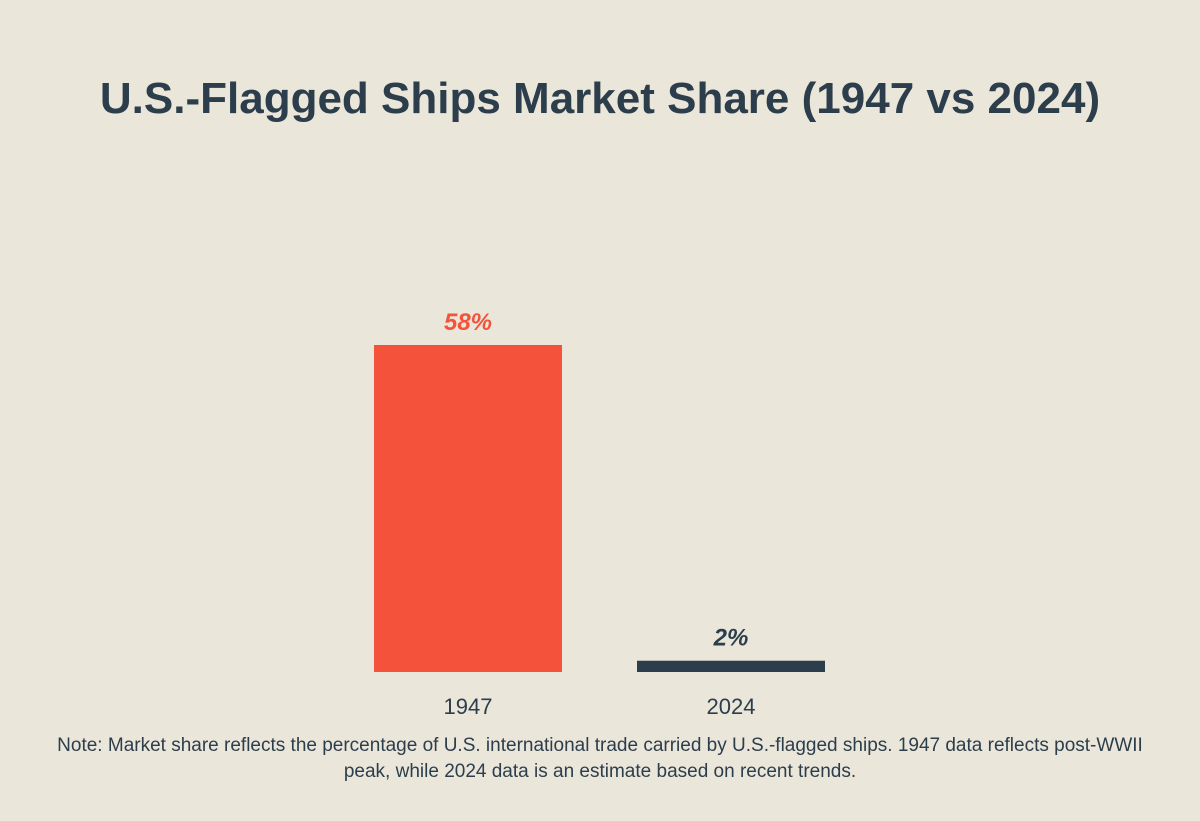 This screenshot has width=1200, height=821. What do you see at coordinates (600, 706) in the screenshot?
I see `x-tick-label-group: 1947 2024` at bounding box center [600, 706].